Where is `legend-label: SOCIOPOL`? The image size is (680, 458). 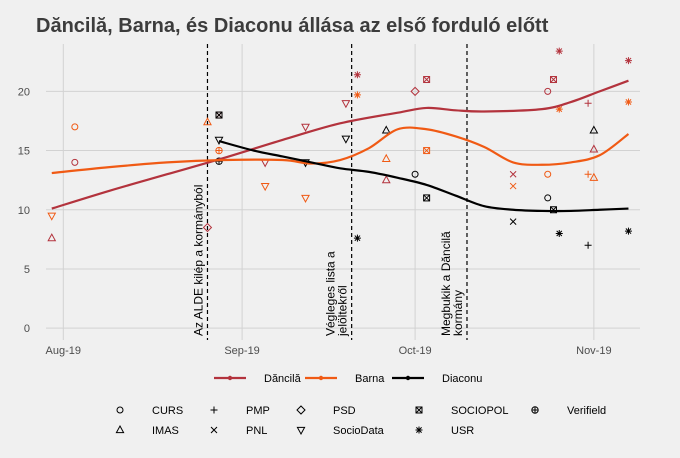
legend-label: SOCIOPOL is located at coordinates (479, 411).